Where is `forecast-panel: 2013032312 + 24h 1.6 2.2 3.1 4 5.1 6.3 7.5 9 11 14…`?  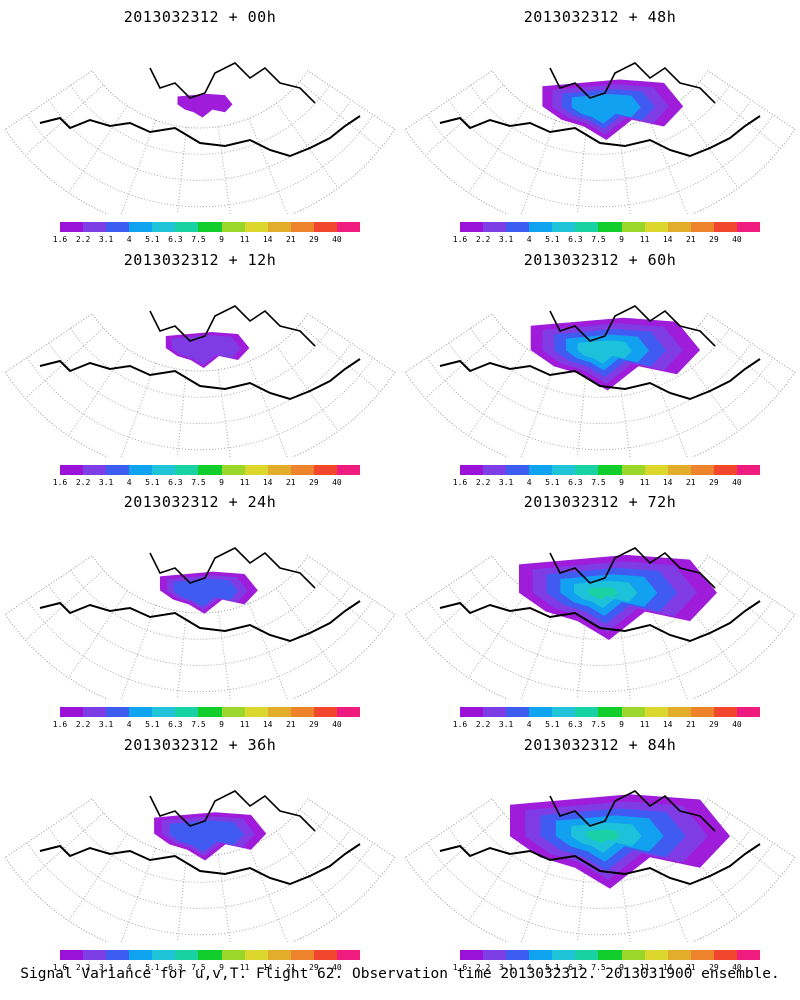
forecast-panel: 2013032312 + 24h 1.6 2.2 3.1 4 5.1 6.3 7.5 9 11 14… is located at coordinates (200, 607).